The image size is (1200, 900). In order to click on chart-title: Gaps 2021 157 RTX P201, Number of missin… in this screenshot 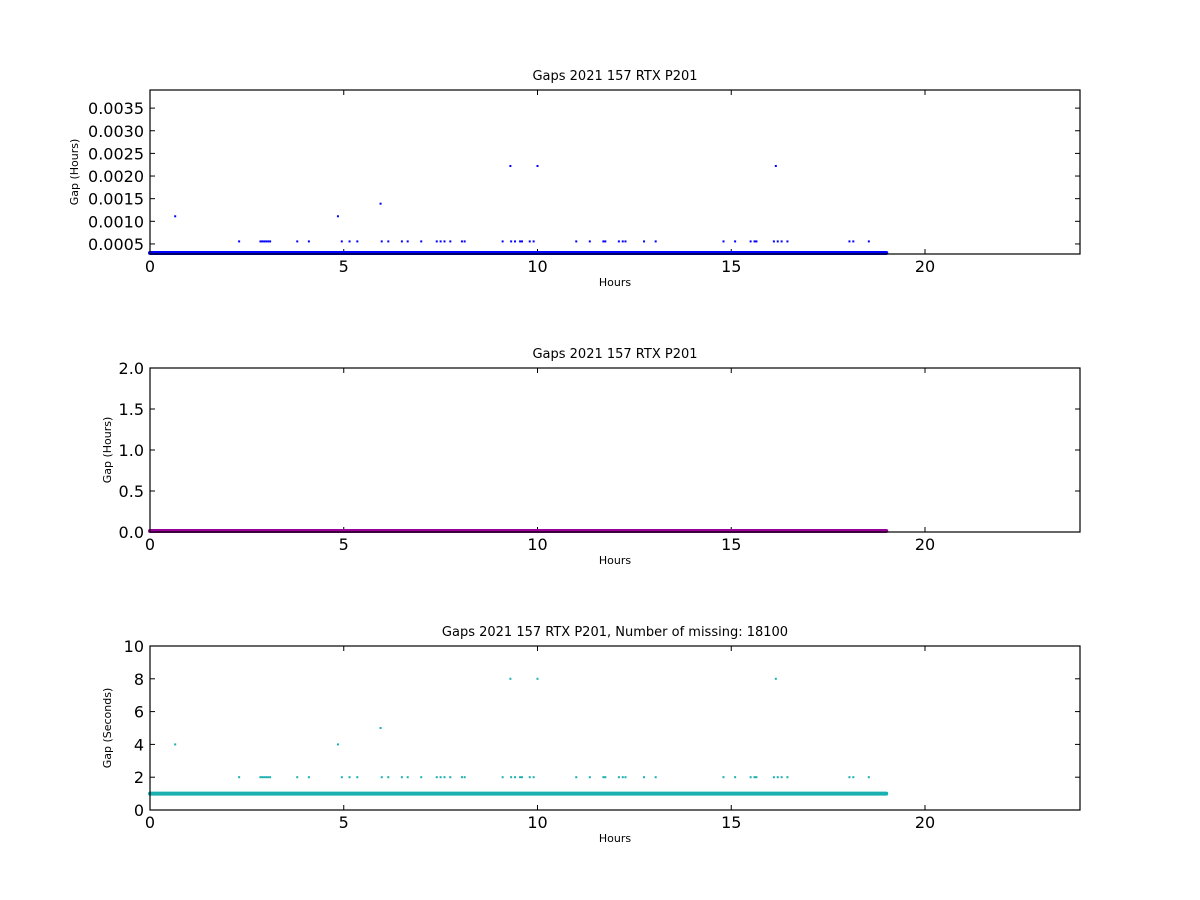, I will do `click(615, 632)`.